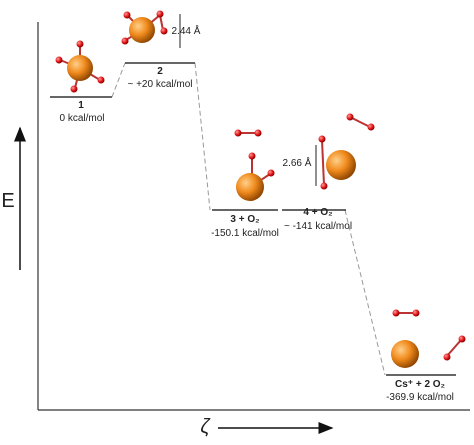 The height and width of the screenshot is (445, 474). What do you see at coordinates (244, 219) in the screenshot?
I see `level-label: 3 + O₂` at bounding box center [244, 219].